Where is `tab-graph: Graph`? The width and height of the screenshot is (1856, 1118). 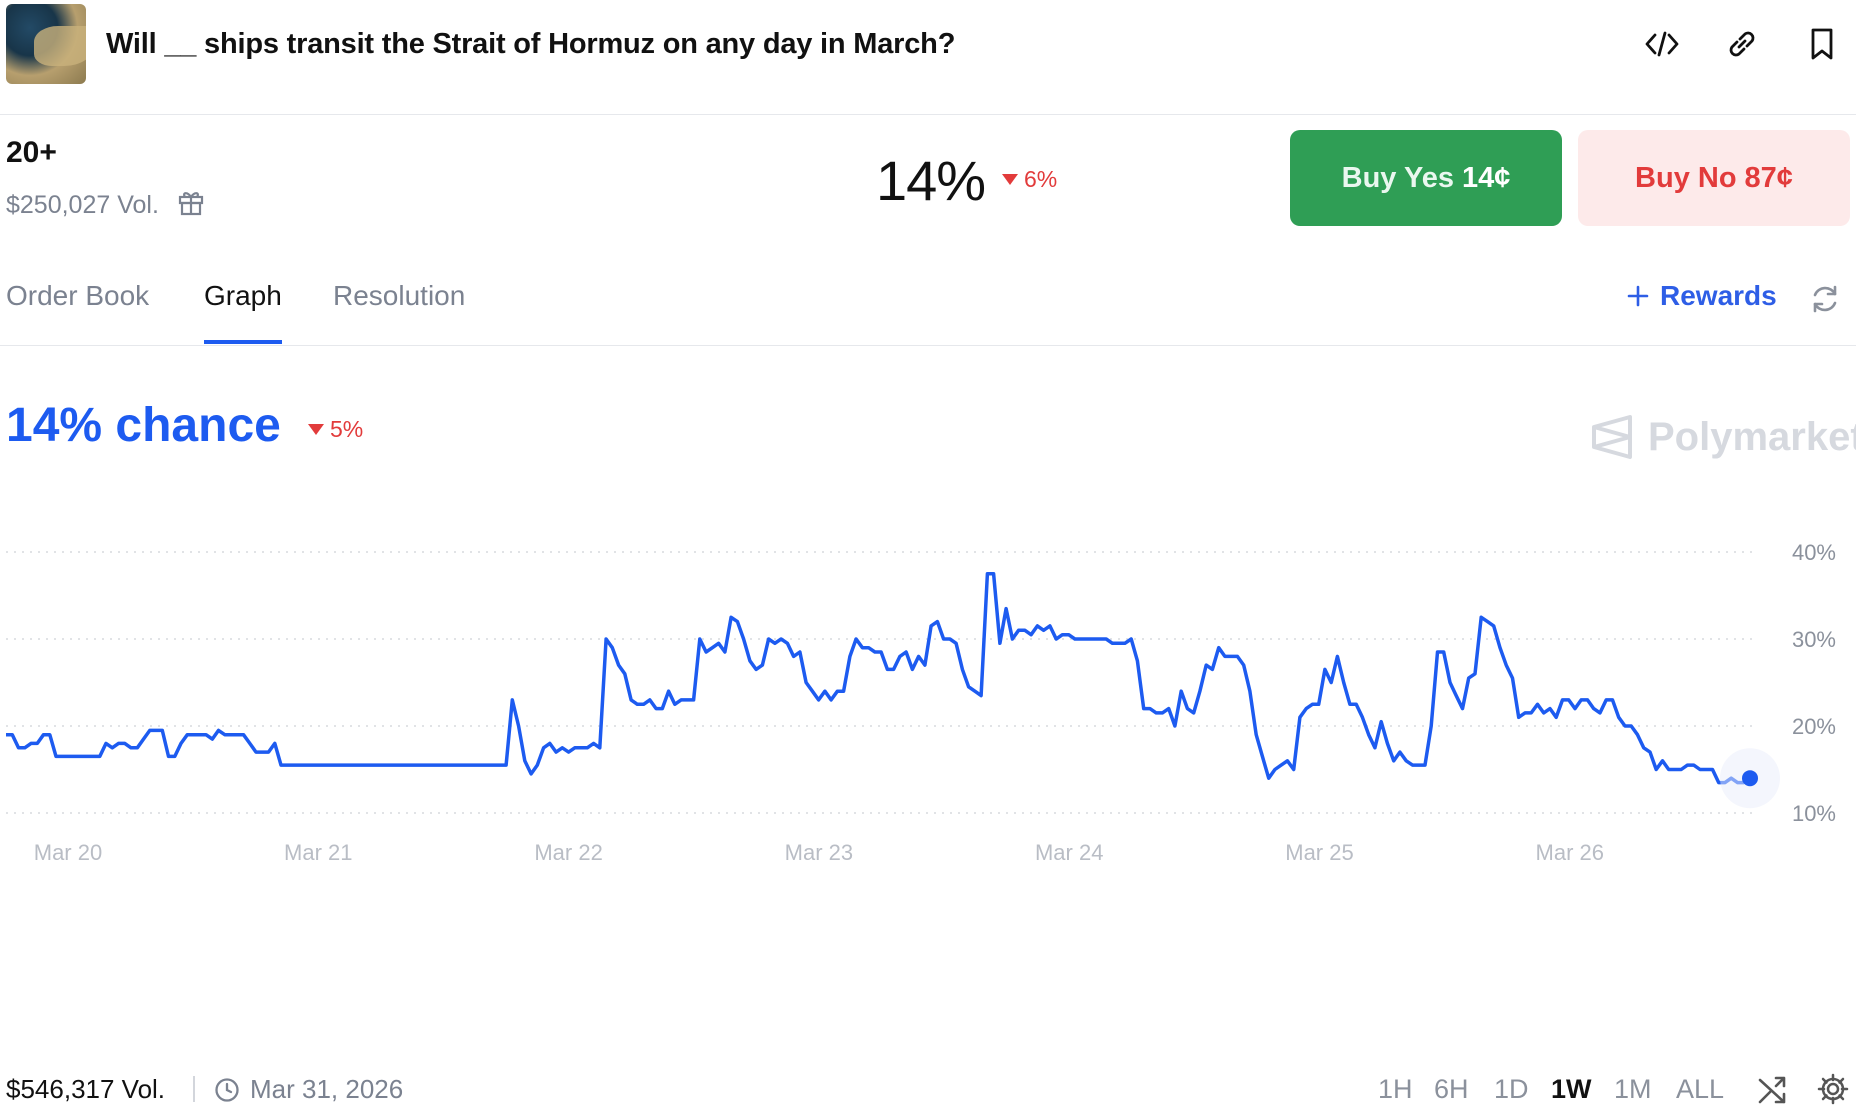 tab-graph: Graph is located at coordinates (243, 312).